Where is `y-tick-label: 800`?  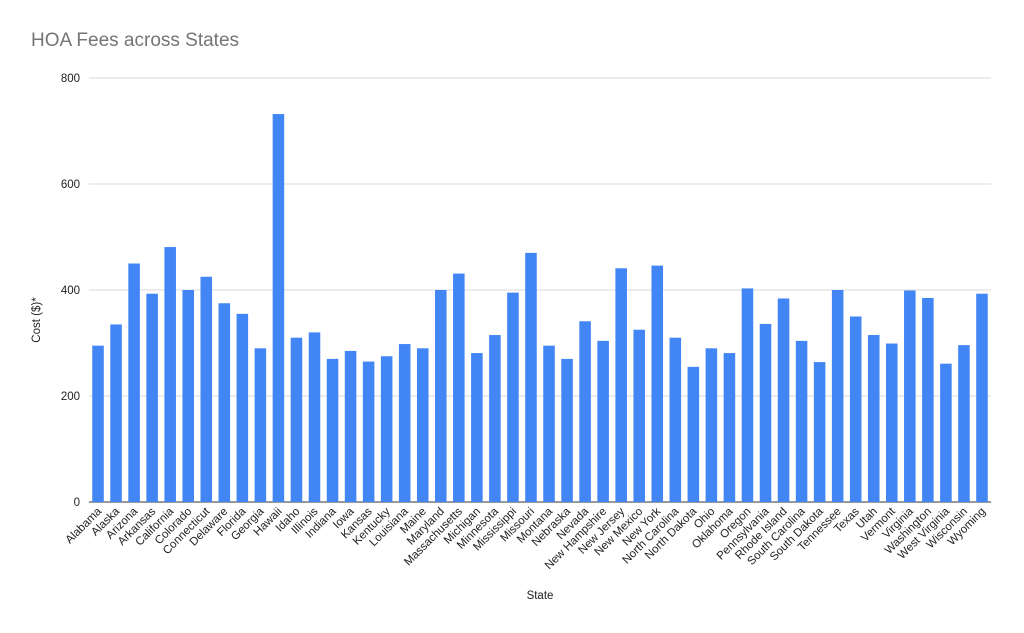
y-tick-label: 800 is located at coordinates (70, 79).